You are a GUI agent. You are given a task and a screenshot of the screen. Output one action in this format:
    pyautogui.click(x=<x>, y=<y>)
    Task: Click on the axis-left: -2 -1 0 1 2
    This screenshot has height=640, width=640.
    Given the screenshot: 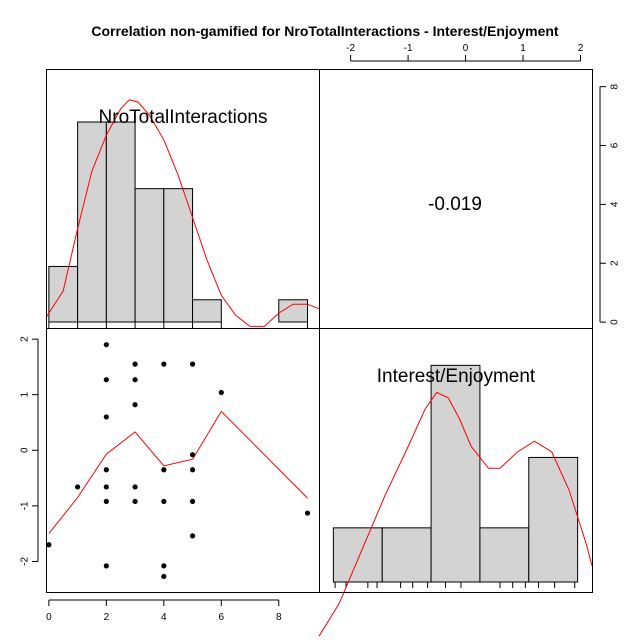 What is the action you would take?
    pyautogui.click(x=29, y=451)
    